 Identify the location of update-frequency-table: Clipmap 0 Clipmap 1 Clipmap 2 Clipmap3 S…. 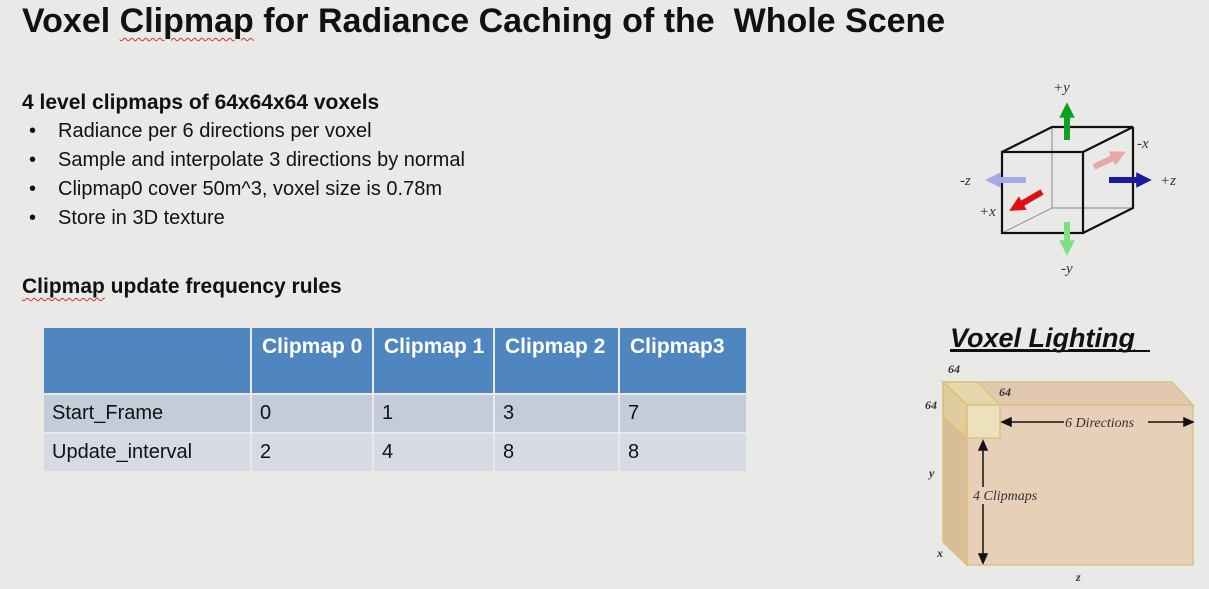
(395, 399).